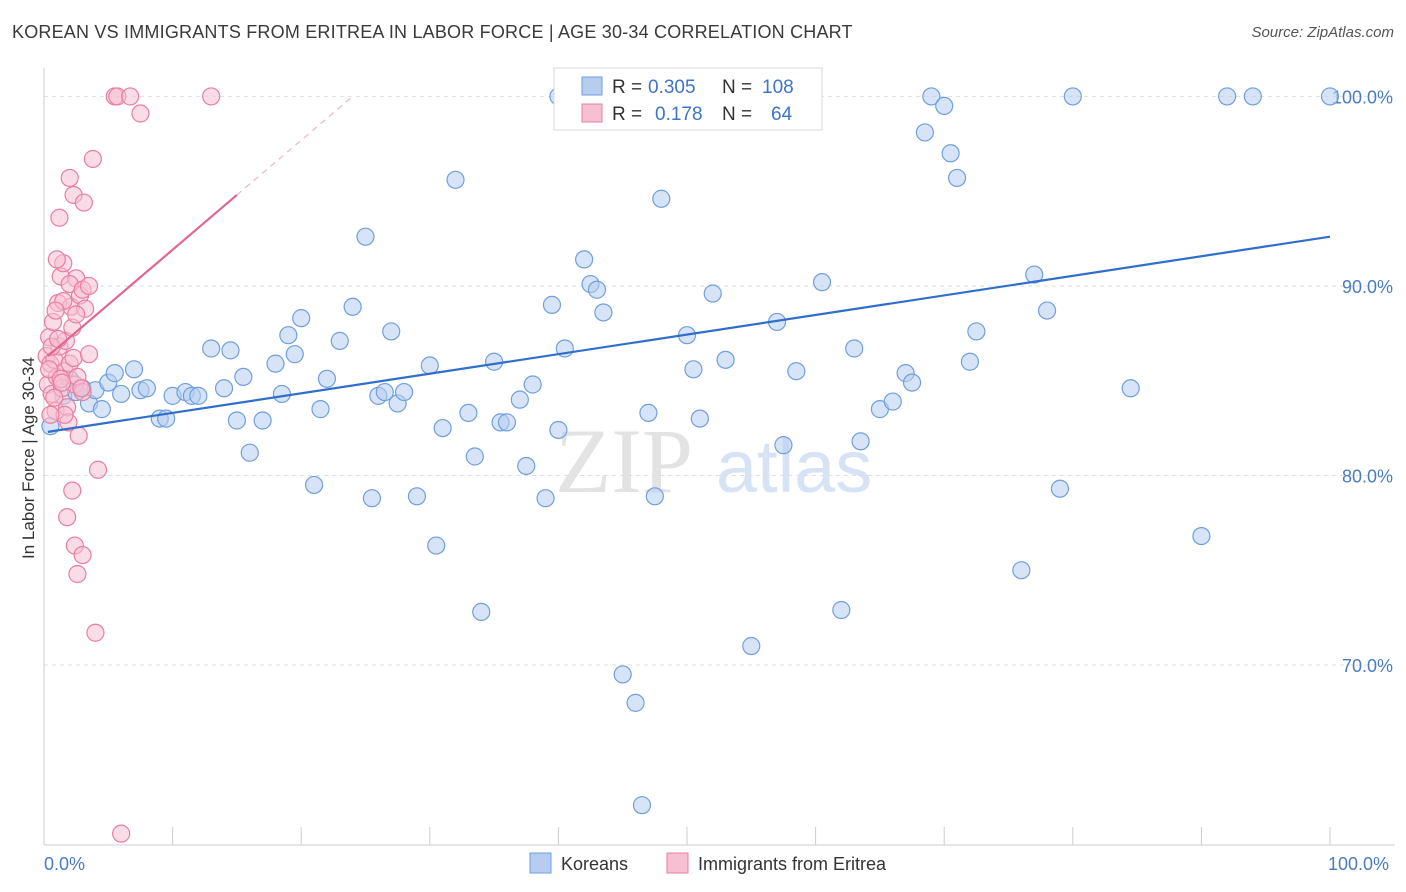  What do you see at coordinates (679, 114) in the screenshot?
I see `legend-r-value-2: 0.178` at bounding box center [679, 114].